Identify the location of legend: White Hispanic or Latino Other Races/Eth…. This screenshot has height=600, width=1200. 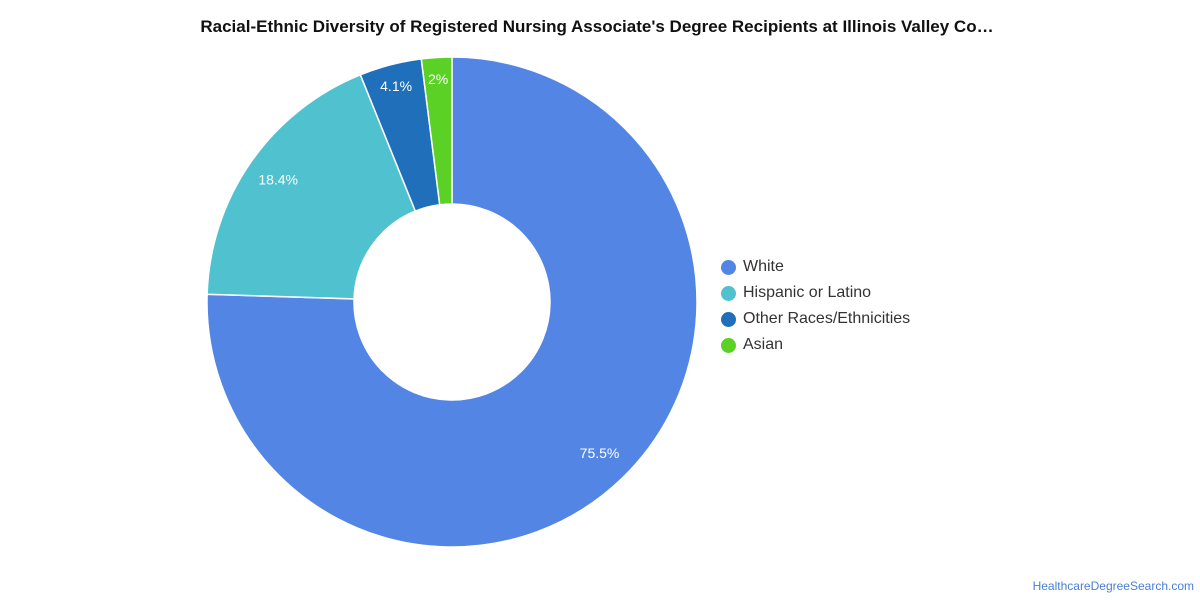
(815, 306).